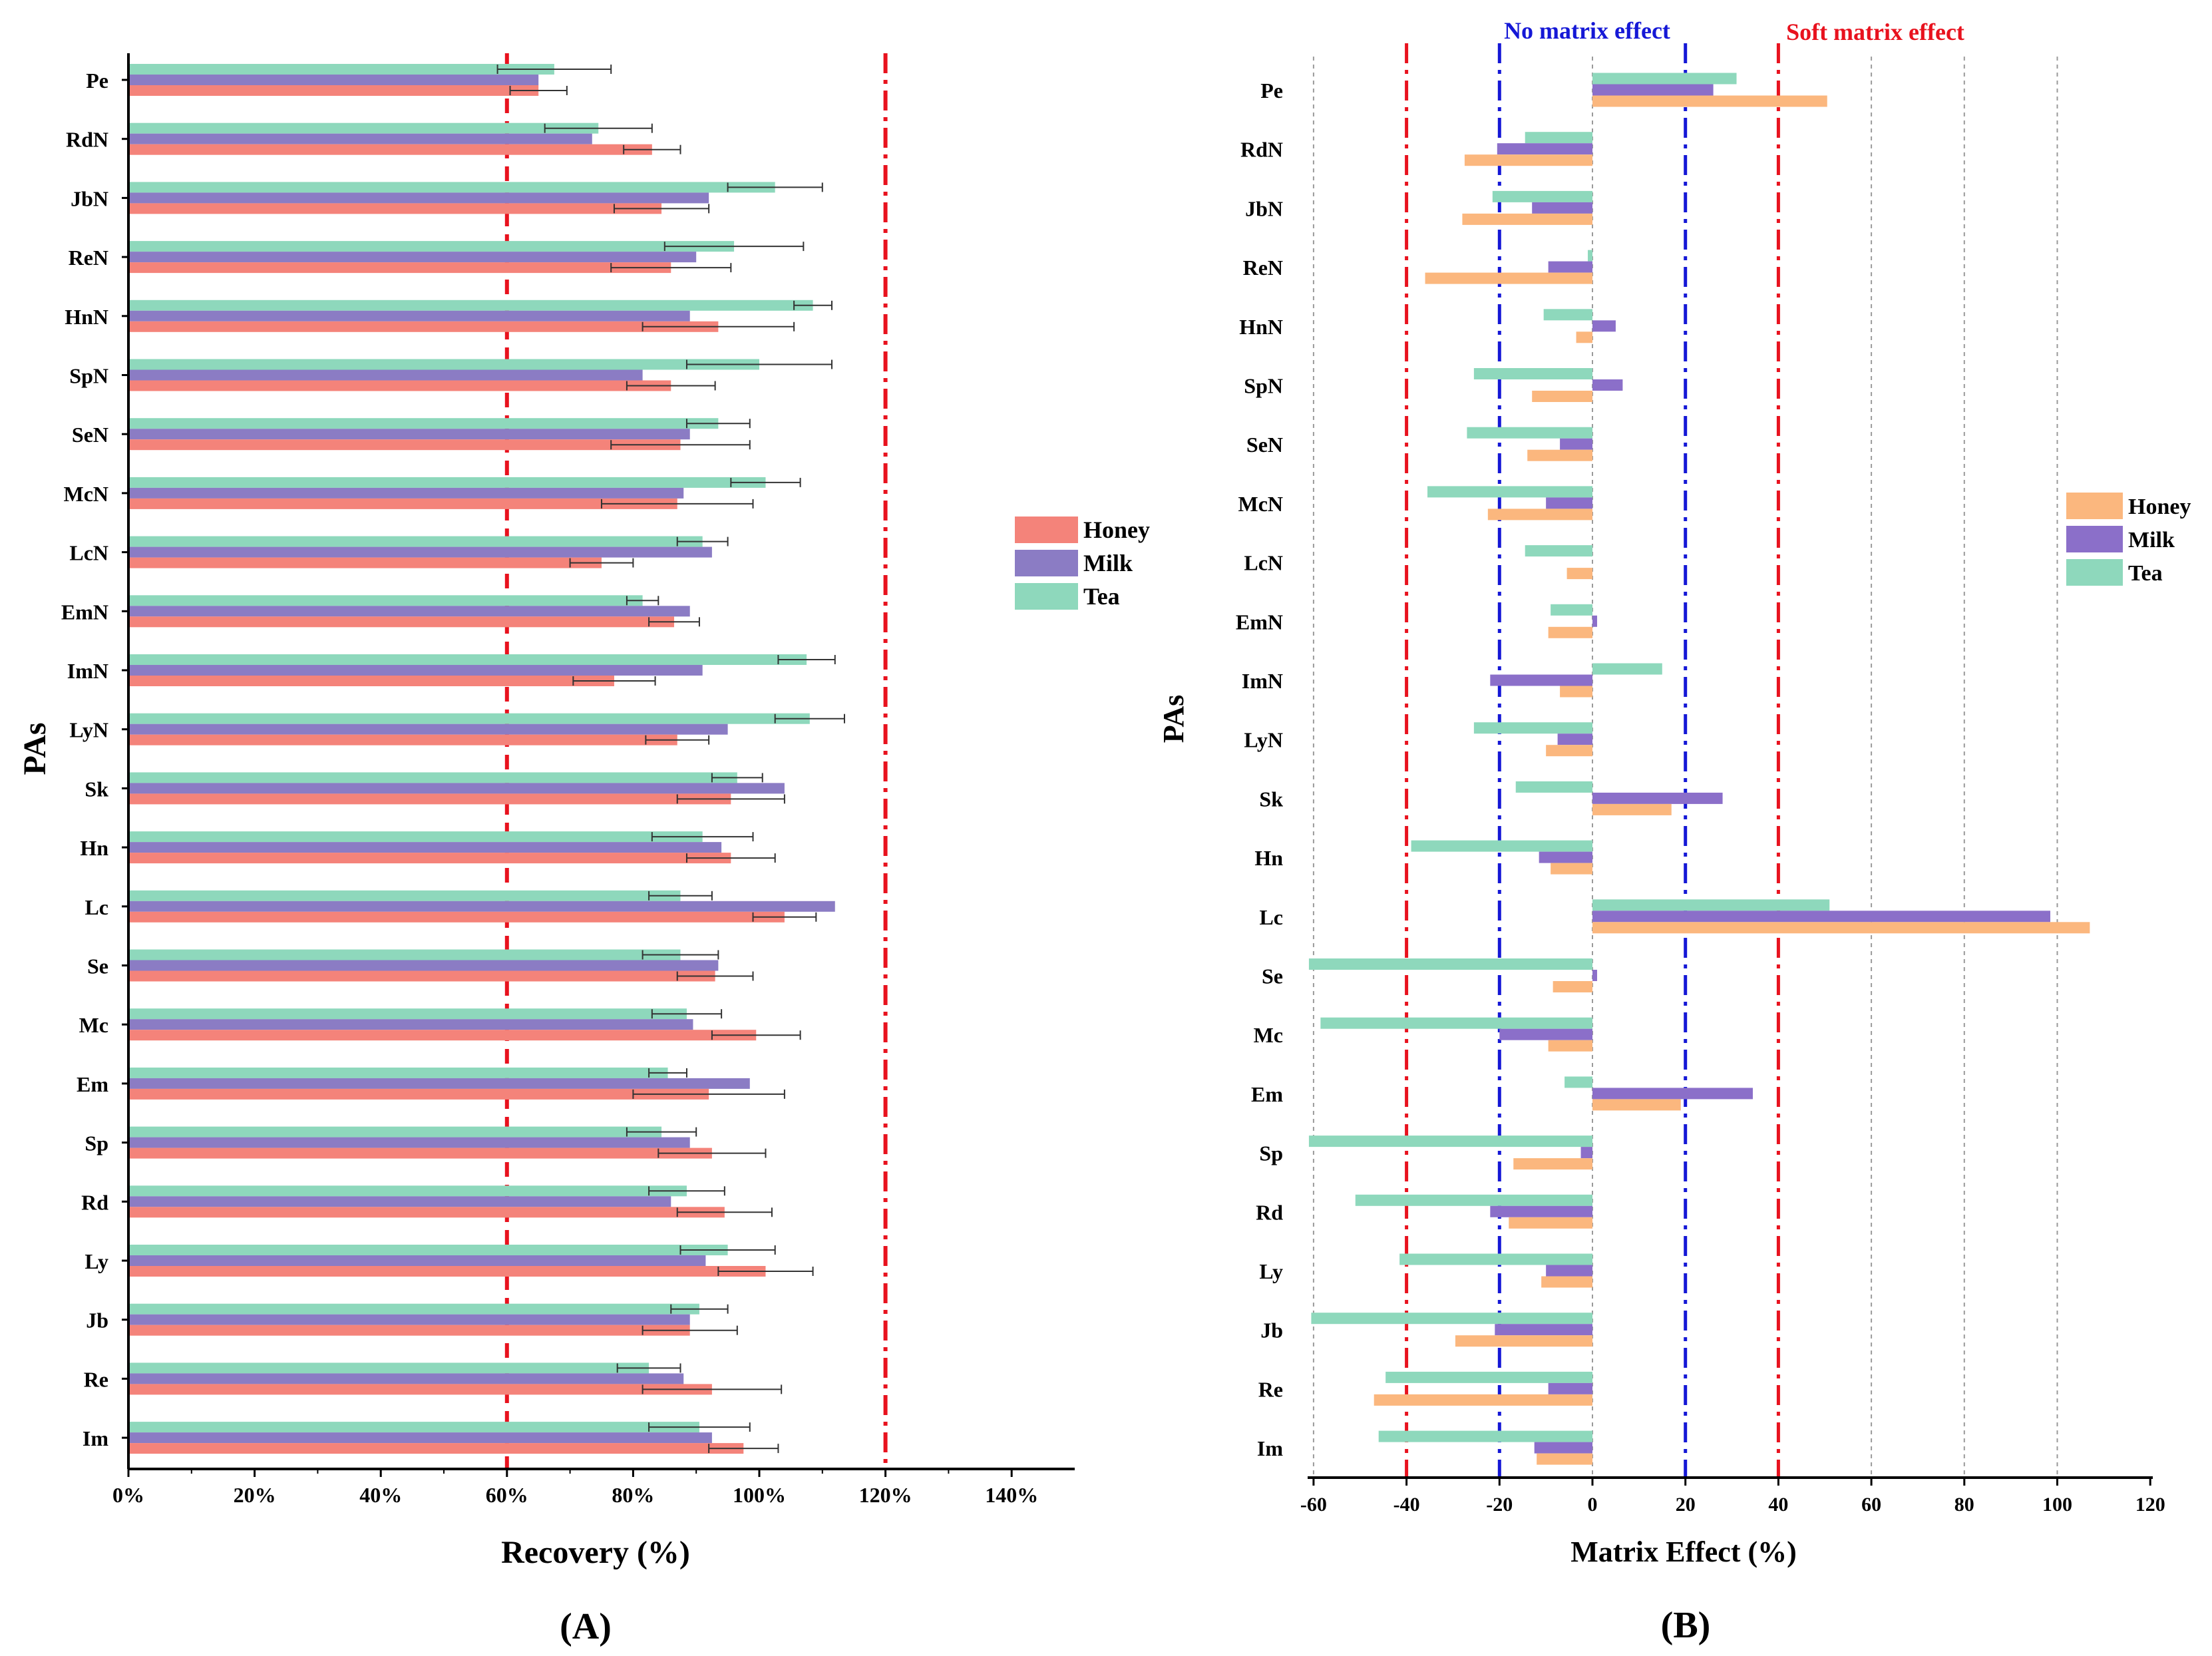  I want to click on category-label-a-Em: Em, so click(92, 1084).